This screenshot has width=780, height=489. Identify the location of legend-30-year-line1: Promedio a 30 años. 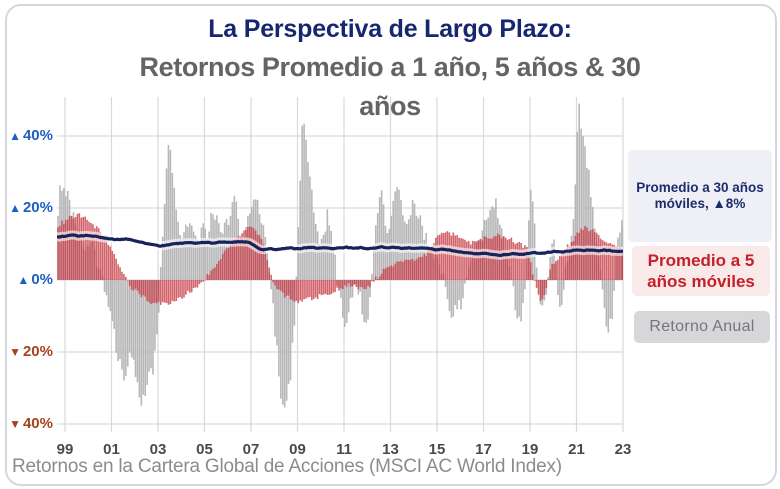
(700, 187).